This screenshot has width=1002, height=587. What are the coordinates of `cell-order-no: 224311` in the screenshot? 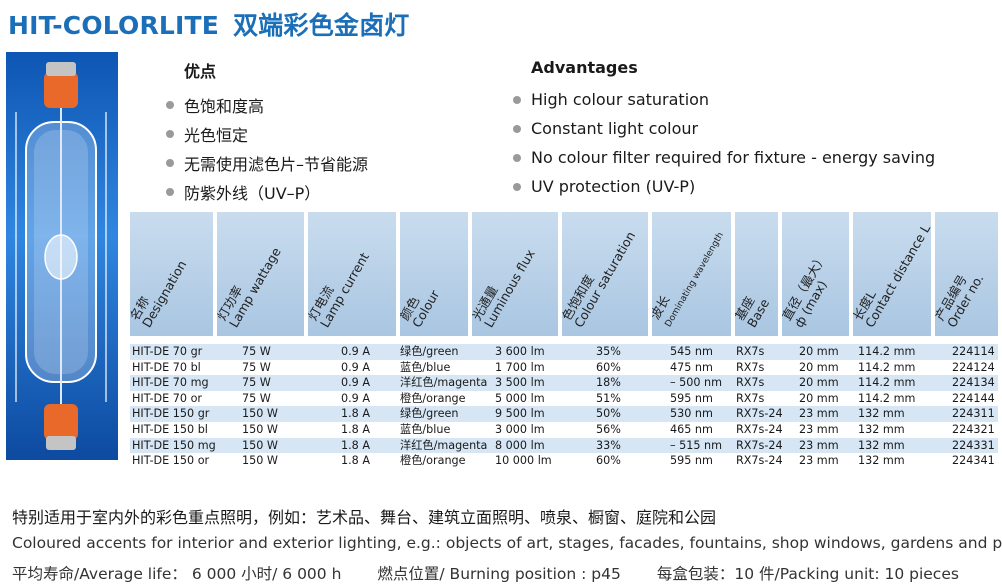 It's located at (973, 414).